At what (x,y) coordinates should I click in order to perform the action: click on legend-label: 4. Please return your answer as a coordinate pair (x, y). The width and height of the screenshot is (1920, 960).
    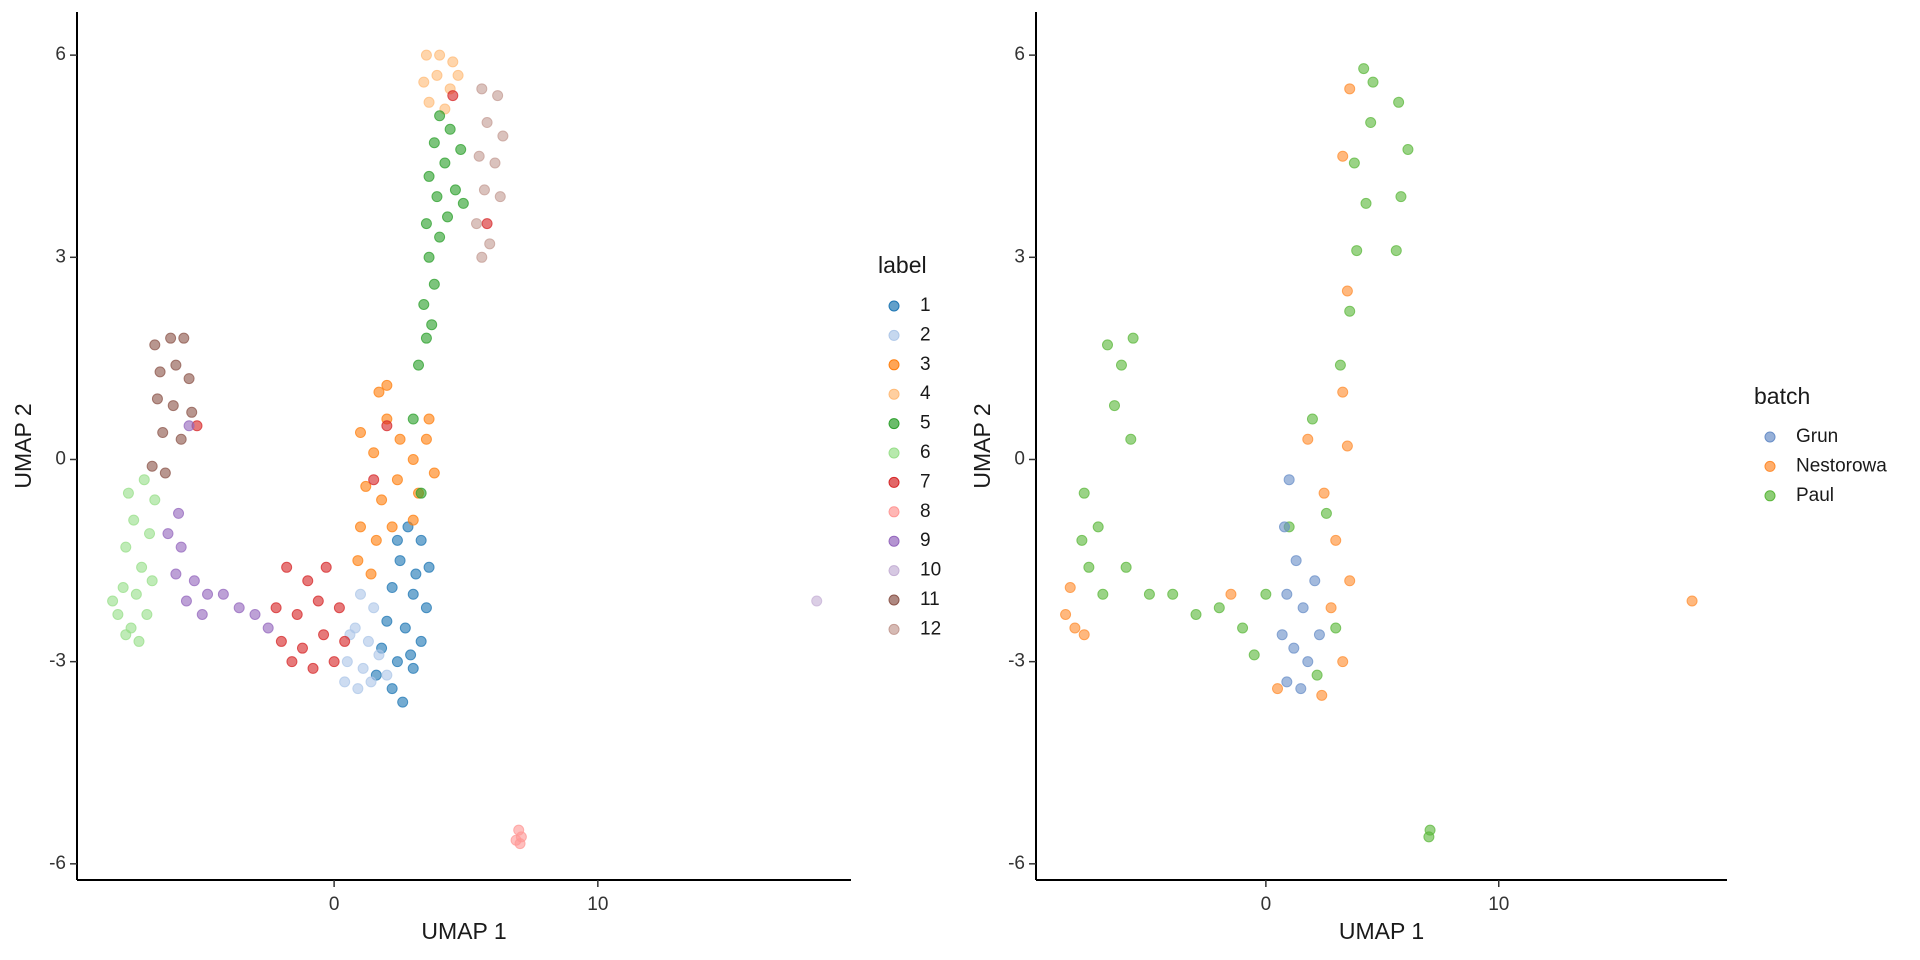
    Looking at the image, I should click on (925, 393).